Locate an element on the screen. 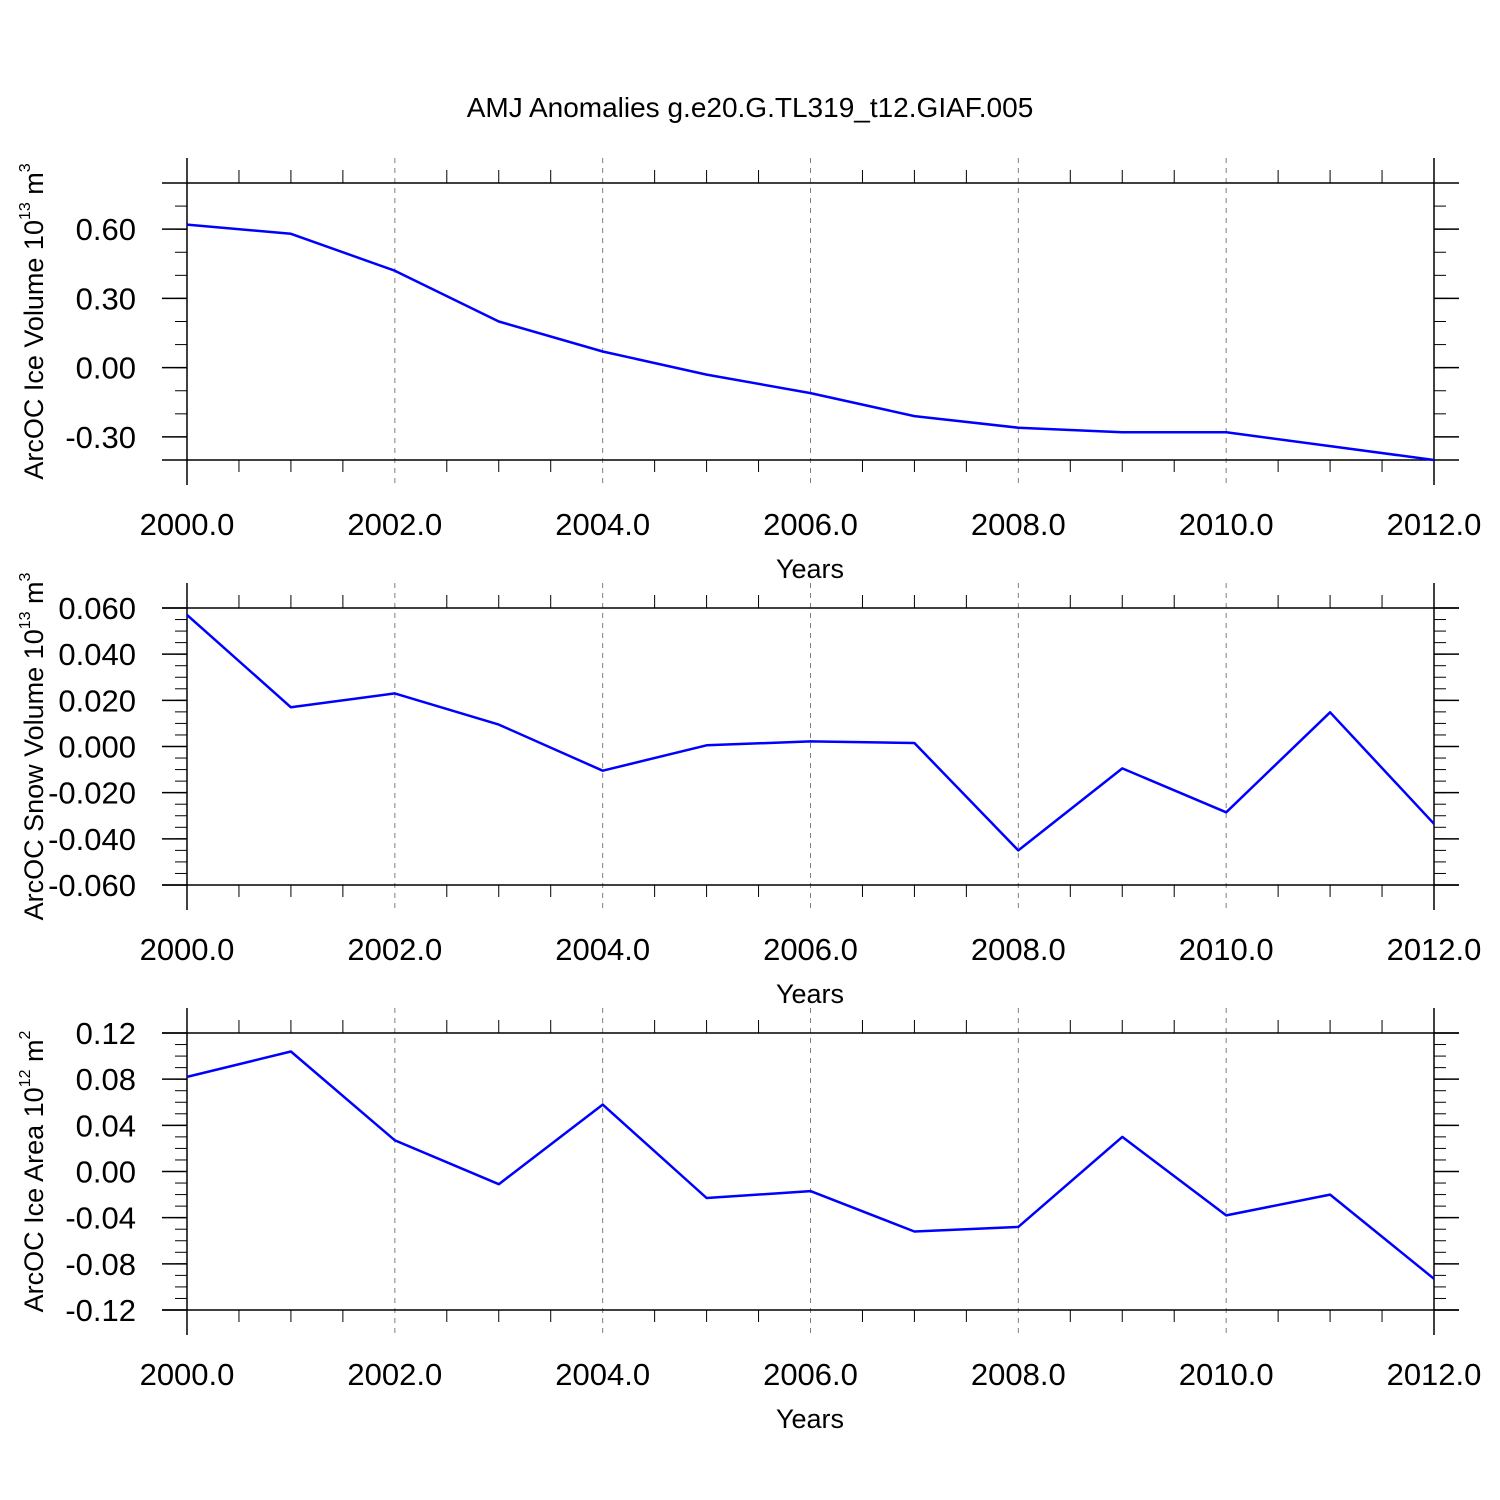 This screenshot has height=1500, width=1500. y-axis-title: ArcOC Ice Area 1012 m2 is located at coordinates (33, 1172).